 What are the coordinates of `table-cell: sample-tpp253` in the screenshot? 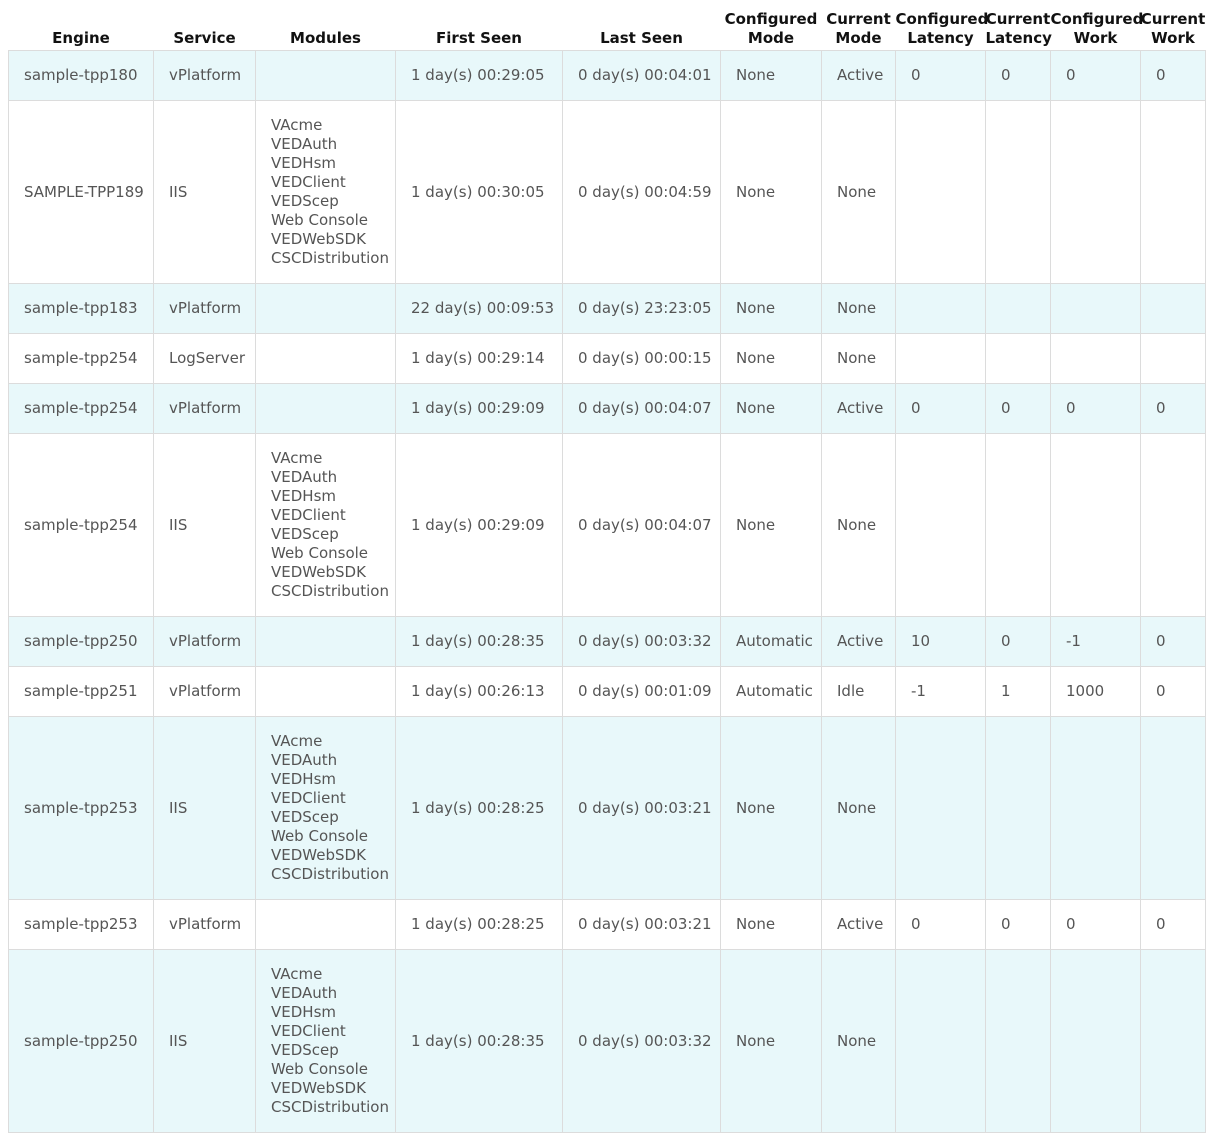 It's located at (81, 808).